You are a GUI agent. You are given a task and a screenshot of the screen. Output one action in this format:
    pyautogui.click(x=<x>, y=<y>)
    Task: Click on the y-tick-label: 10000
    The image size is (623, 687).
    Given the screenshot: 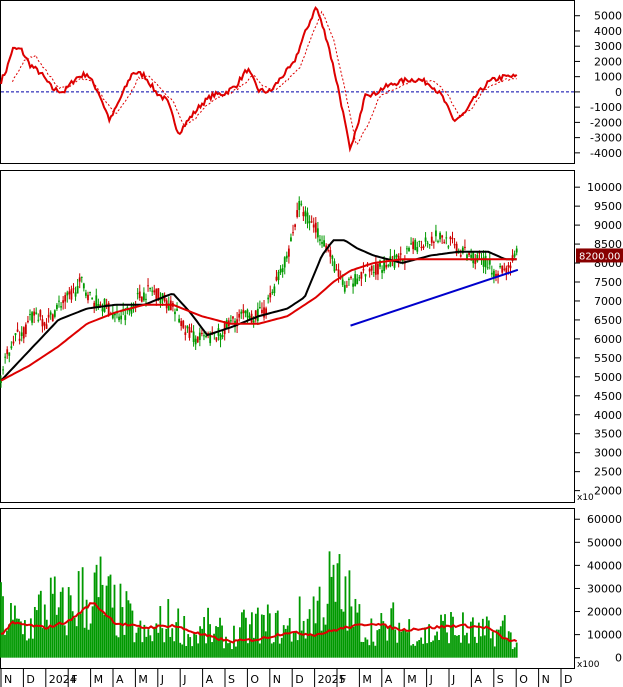 What is the action you would take?
    pyautogui.click(x=604, y=635)
    